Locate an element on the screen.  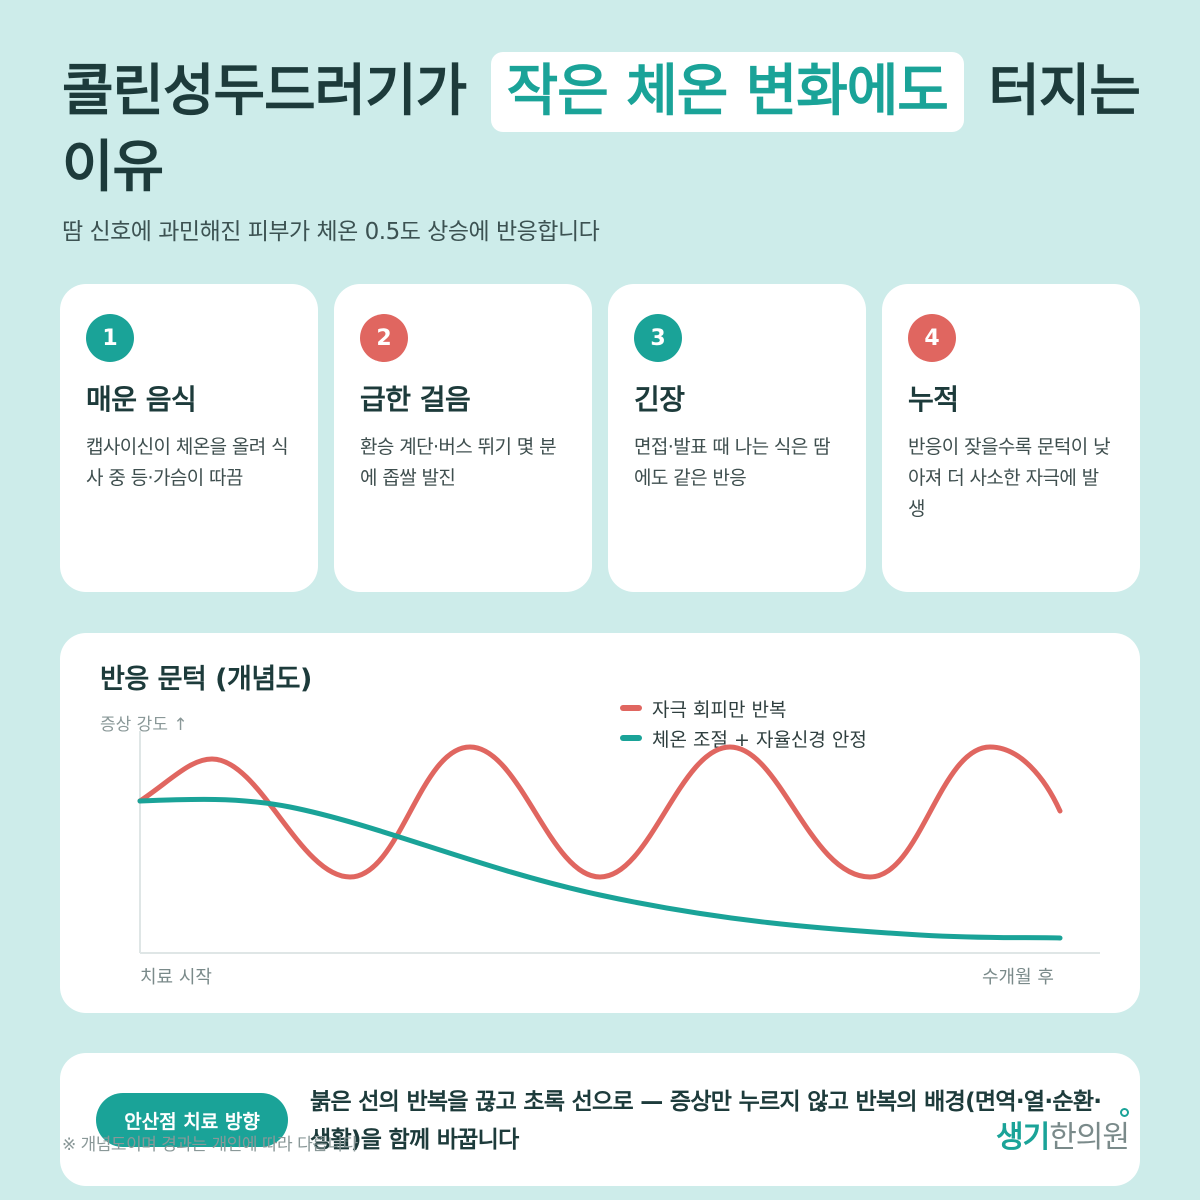
series-line-regulation is located at coordinates (600, 868).